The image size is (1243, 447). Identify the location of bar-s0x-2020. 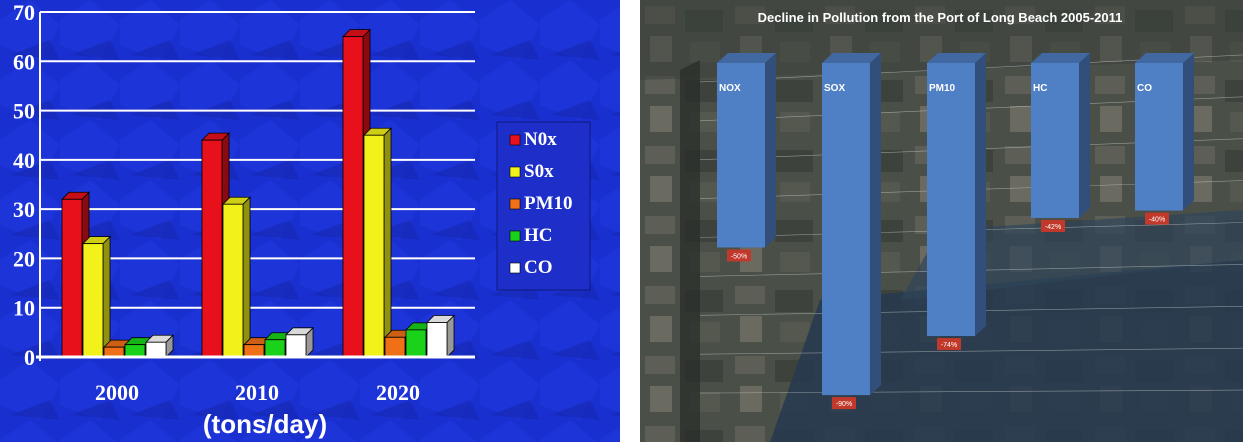
(377, 242).